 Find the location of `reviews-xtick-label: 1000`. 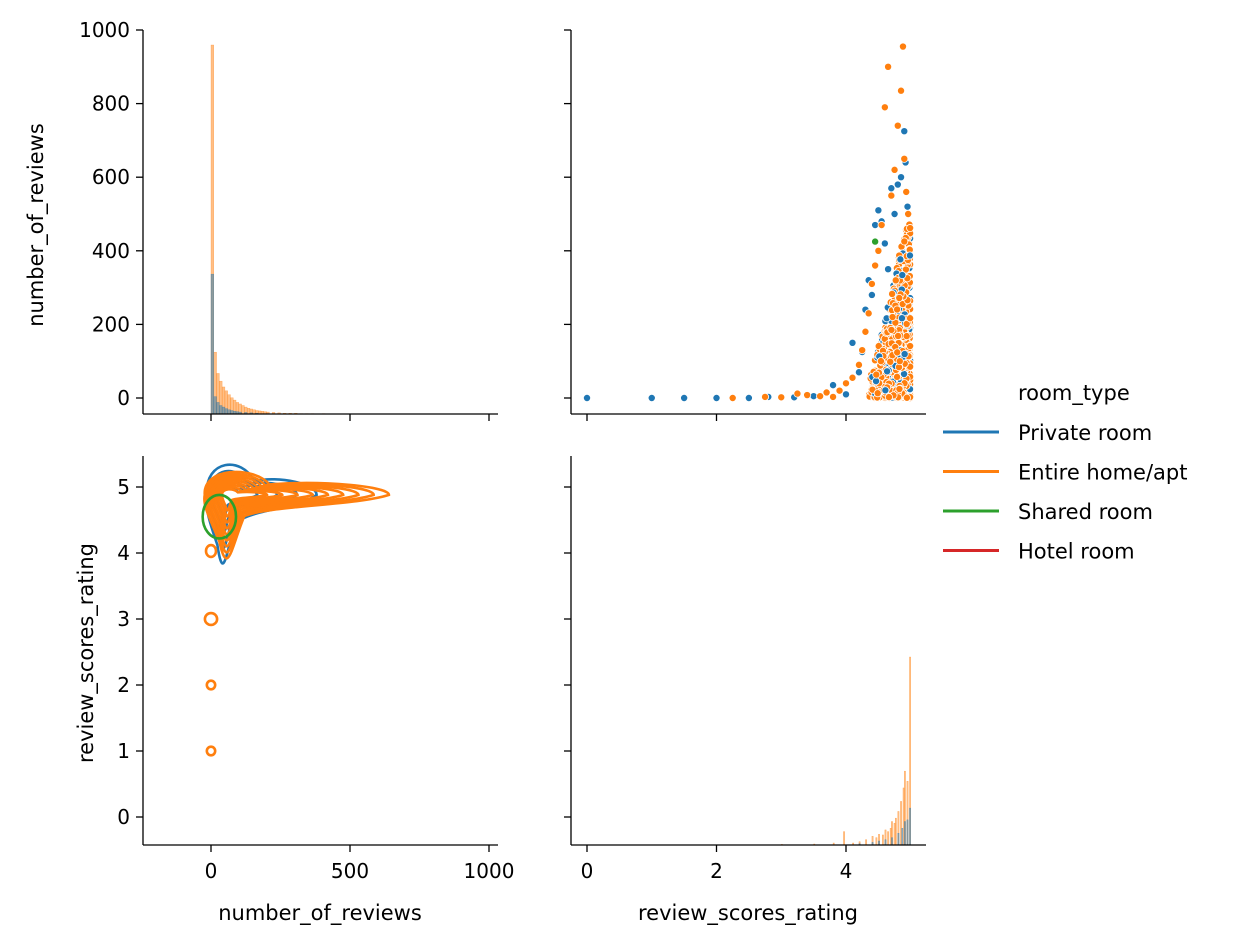

reviews-xtick-label: 1000 is located at coordinates (489, 871).